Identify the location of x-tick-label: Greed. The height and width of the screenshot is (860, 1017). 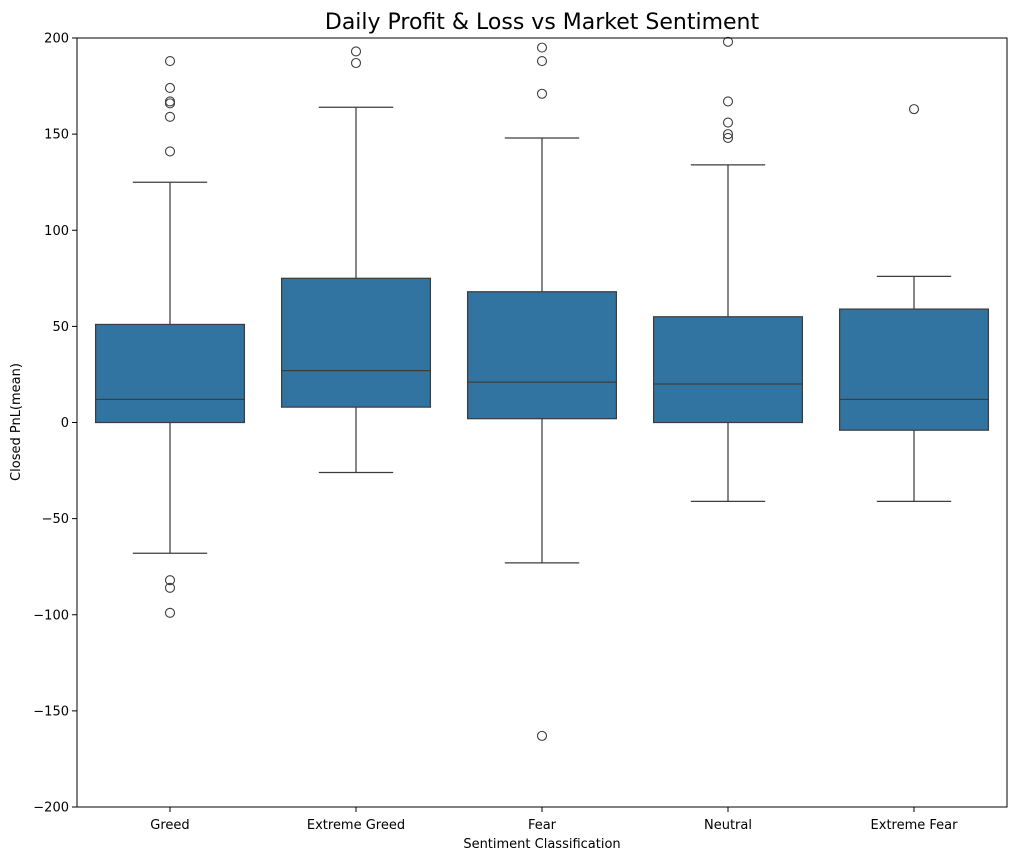
(169, 825).